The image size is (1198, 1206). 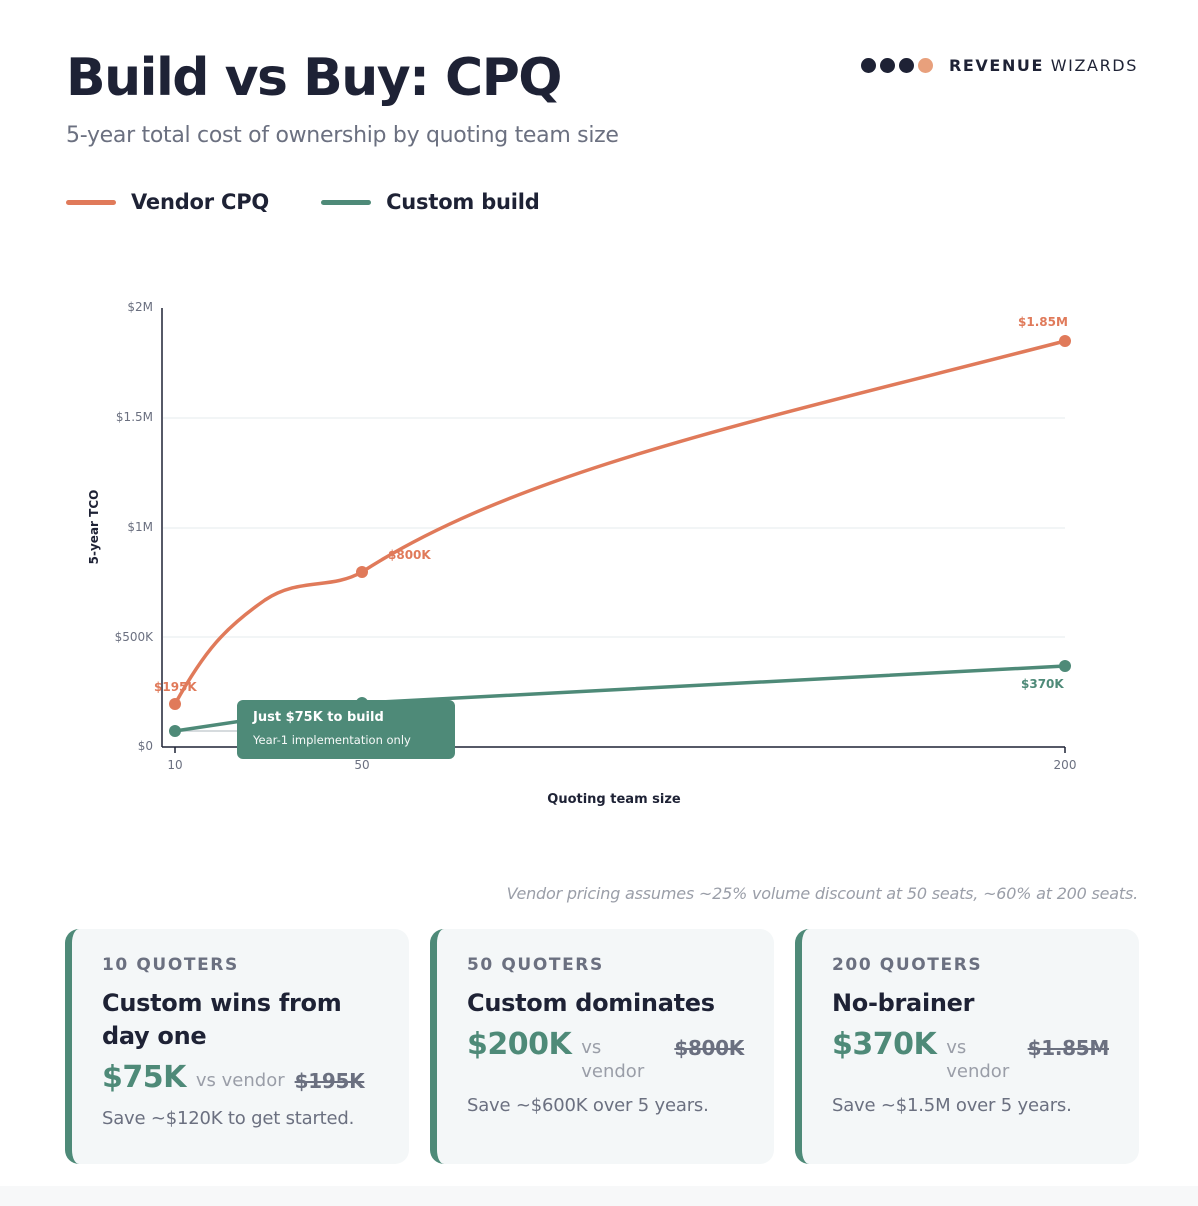 I want to click on data-label: $195K, so click(x=175, y=687).